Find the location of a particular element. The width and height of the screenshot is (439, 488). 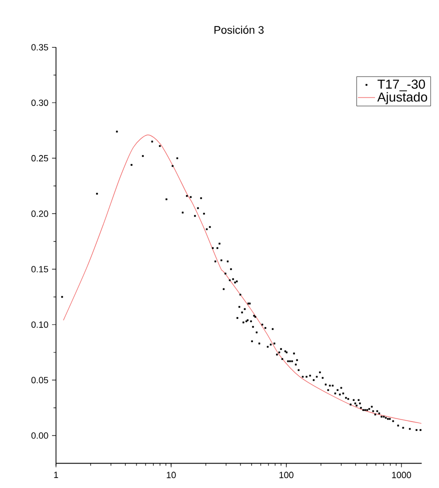

y-tick-label: 0.25 is located at coordinates (39, 158).